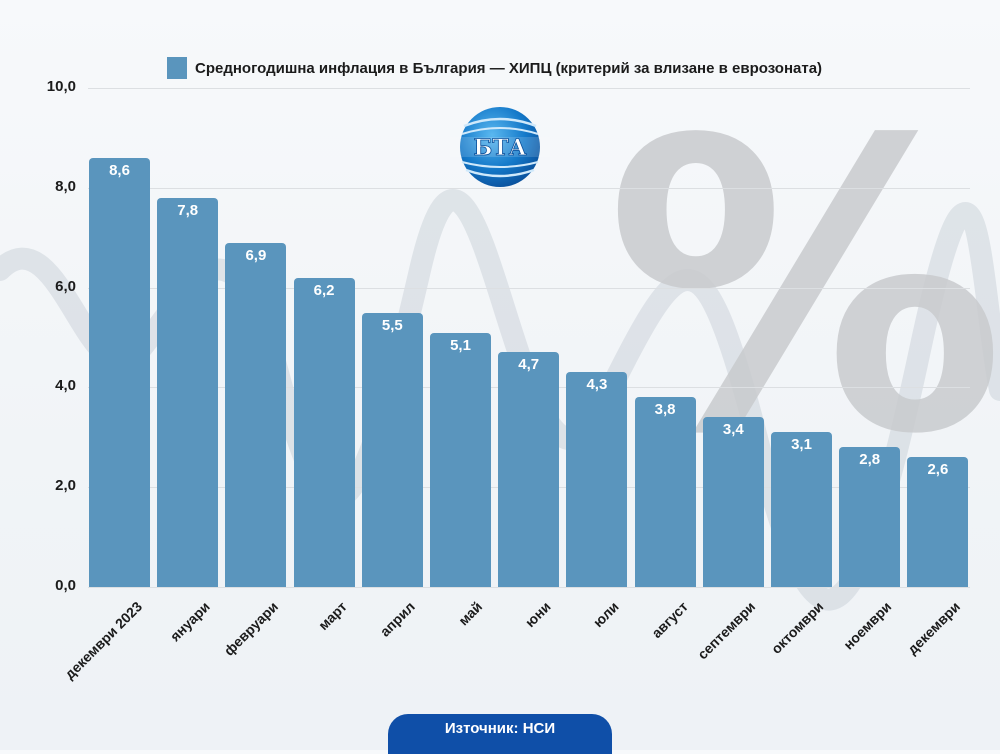 Image resolution: width=1000 pixels, height=754 pixels. Describe the element at coordinates (188, 392) in the screenshot. I see `bar: 7,8` at that location.